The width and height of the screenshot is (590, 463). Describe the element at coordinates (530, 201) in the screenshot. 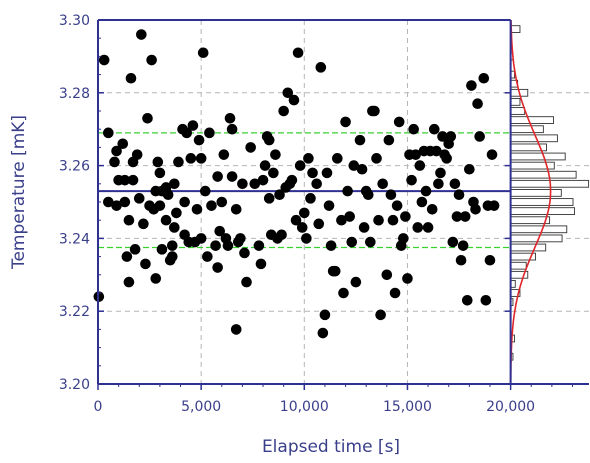

I see `fit-curve` at that location.